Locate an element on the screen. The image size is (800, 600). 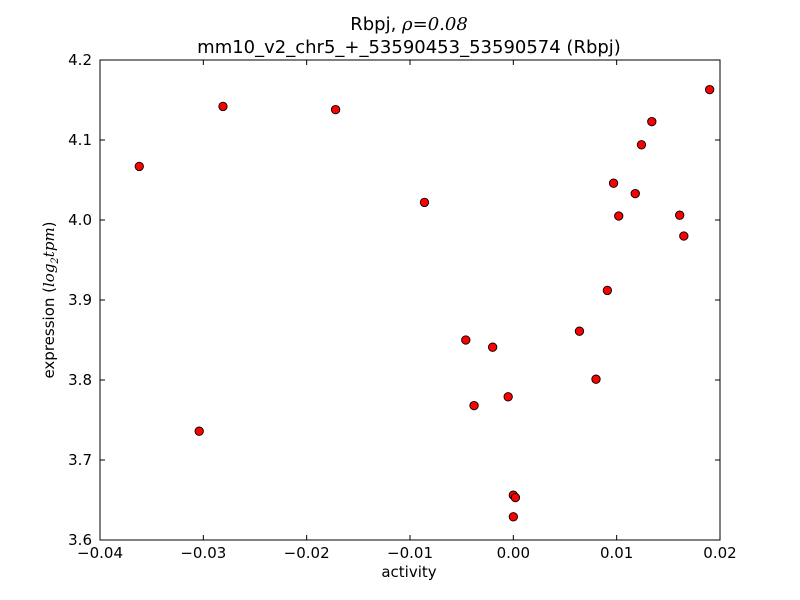
x-axis-label: activity is located at coordinates (408, 572).